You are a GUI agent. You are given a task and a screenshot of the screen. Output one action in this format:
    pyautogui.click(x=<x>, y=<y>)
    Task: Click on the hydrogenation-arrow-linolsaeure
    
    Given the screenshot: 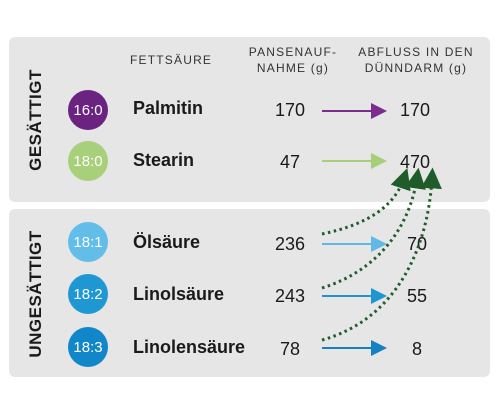 What is the action you would take?
    pyautogui.click(x=373, y=228)
    